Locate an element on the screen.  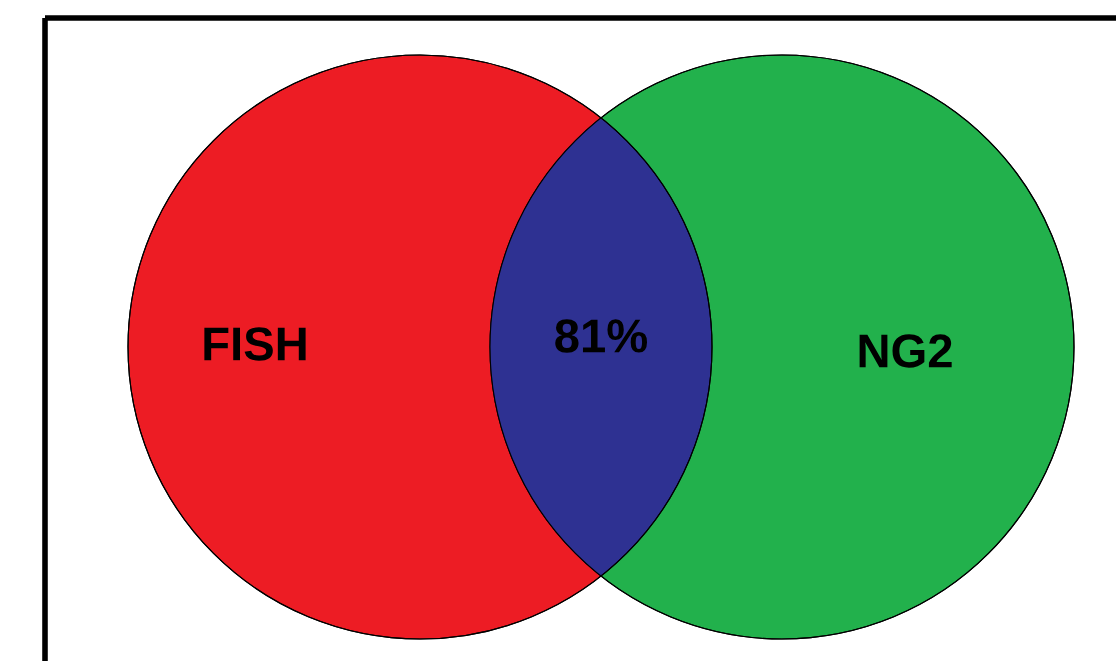
category-label: FISH is located at coordinates (255, 344).